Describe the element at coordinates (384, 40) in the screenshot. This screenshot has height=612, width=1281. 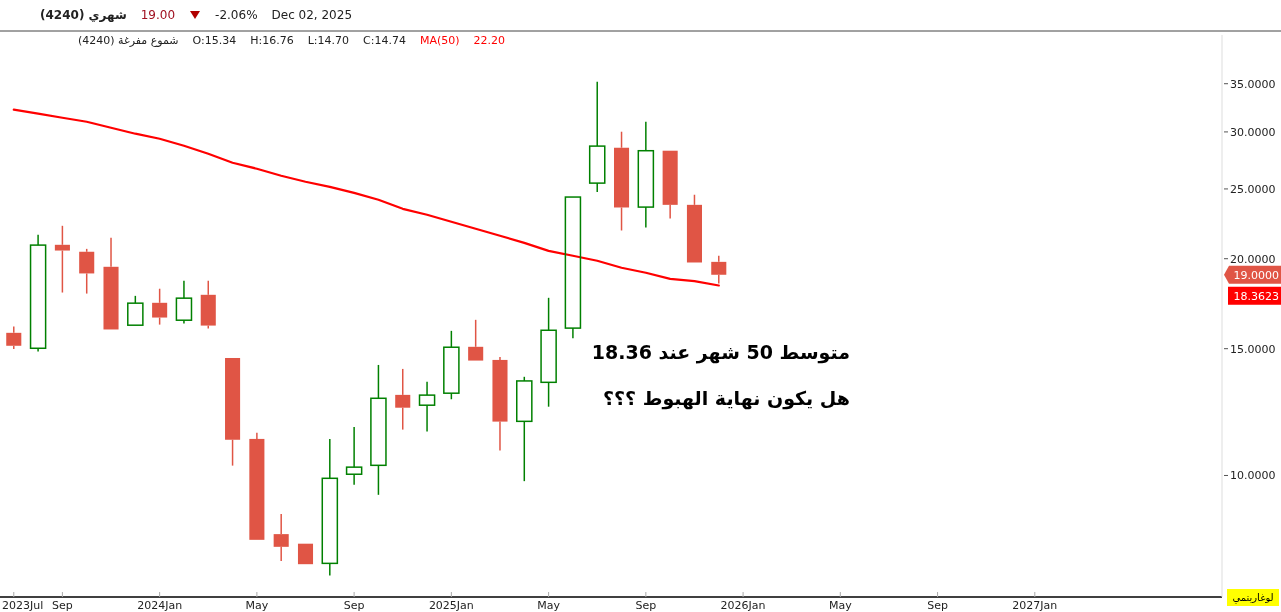
I see `annotation: C:14.74` at that location.